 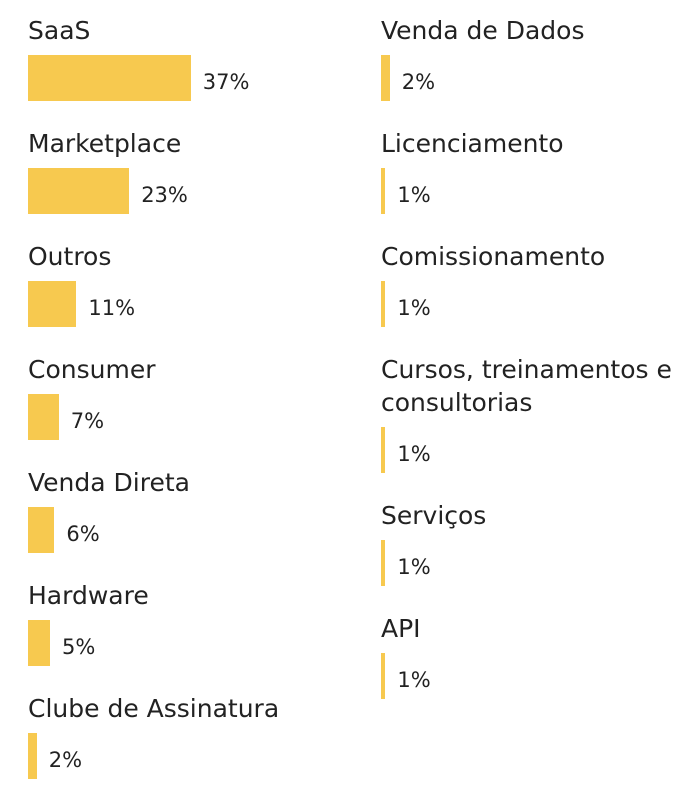 What do you see at coordinates (493, 256) in the screenshot?
I see `category-label: Comissionamento` at bounding box center [493, 256].